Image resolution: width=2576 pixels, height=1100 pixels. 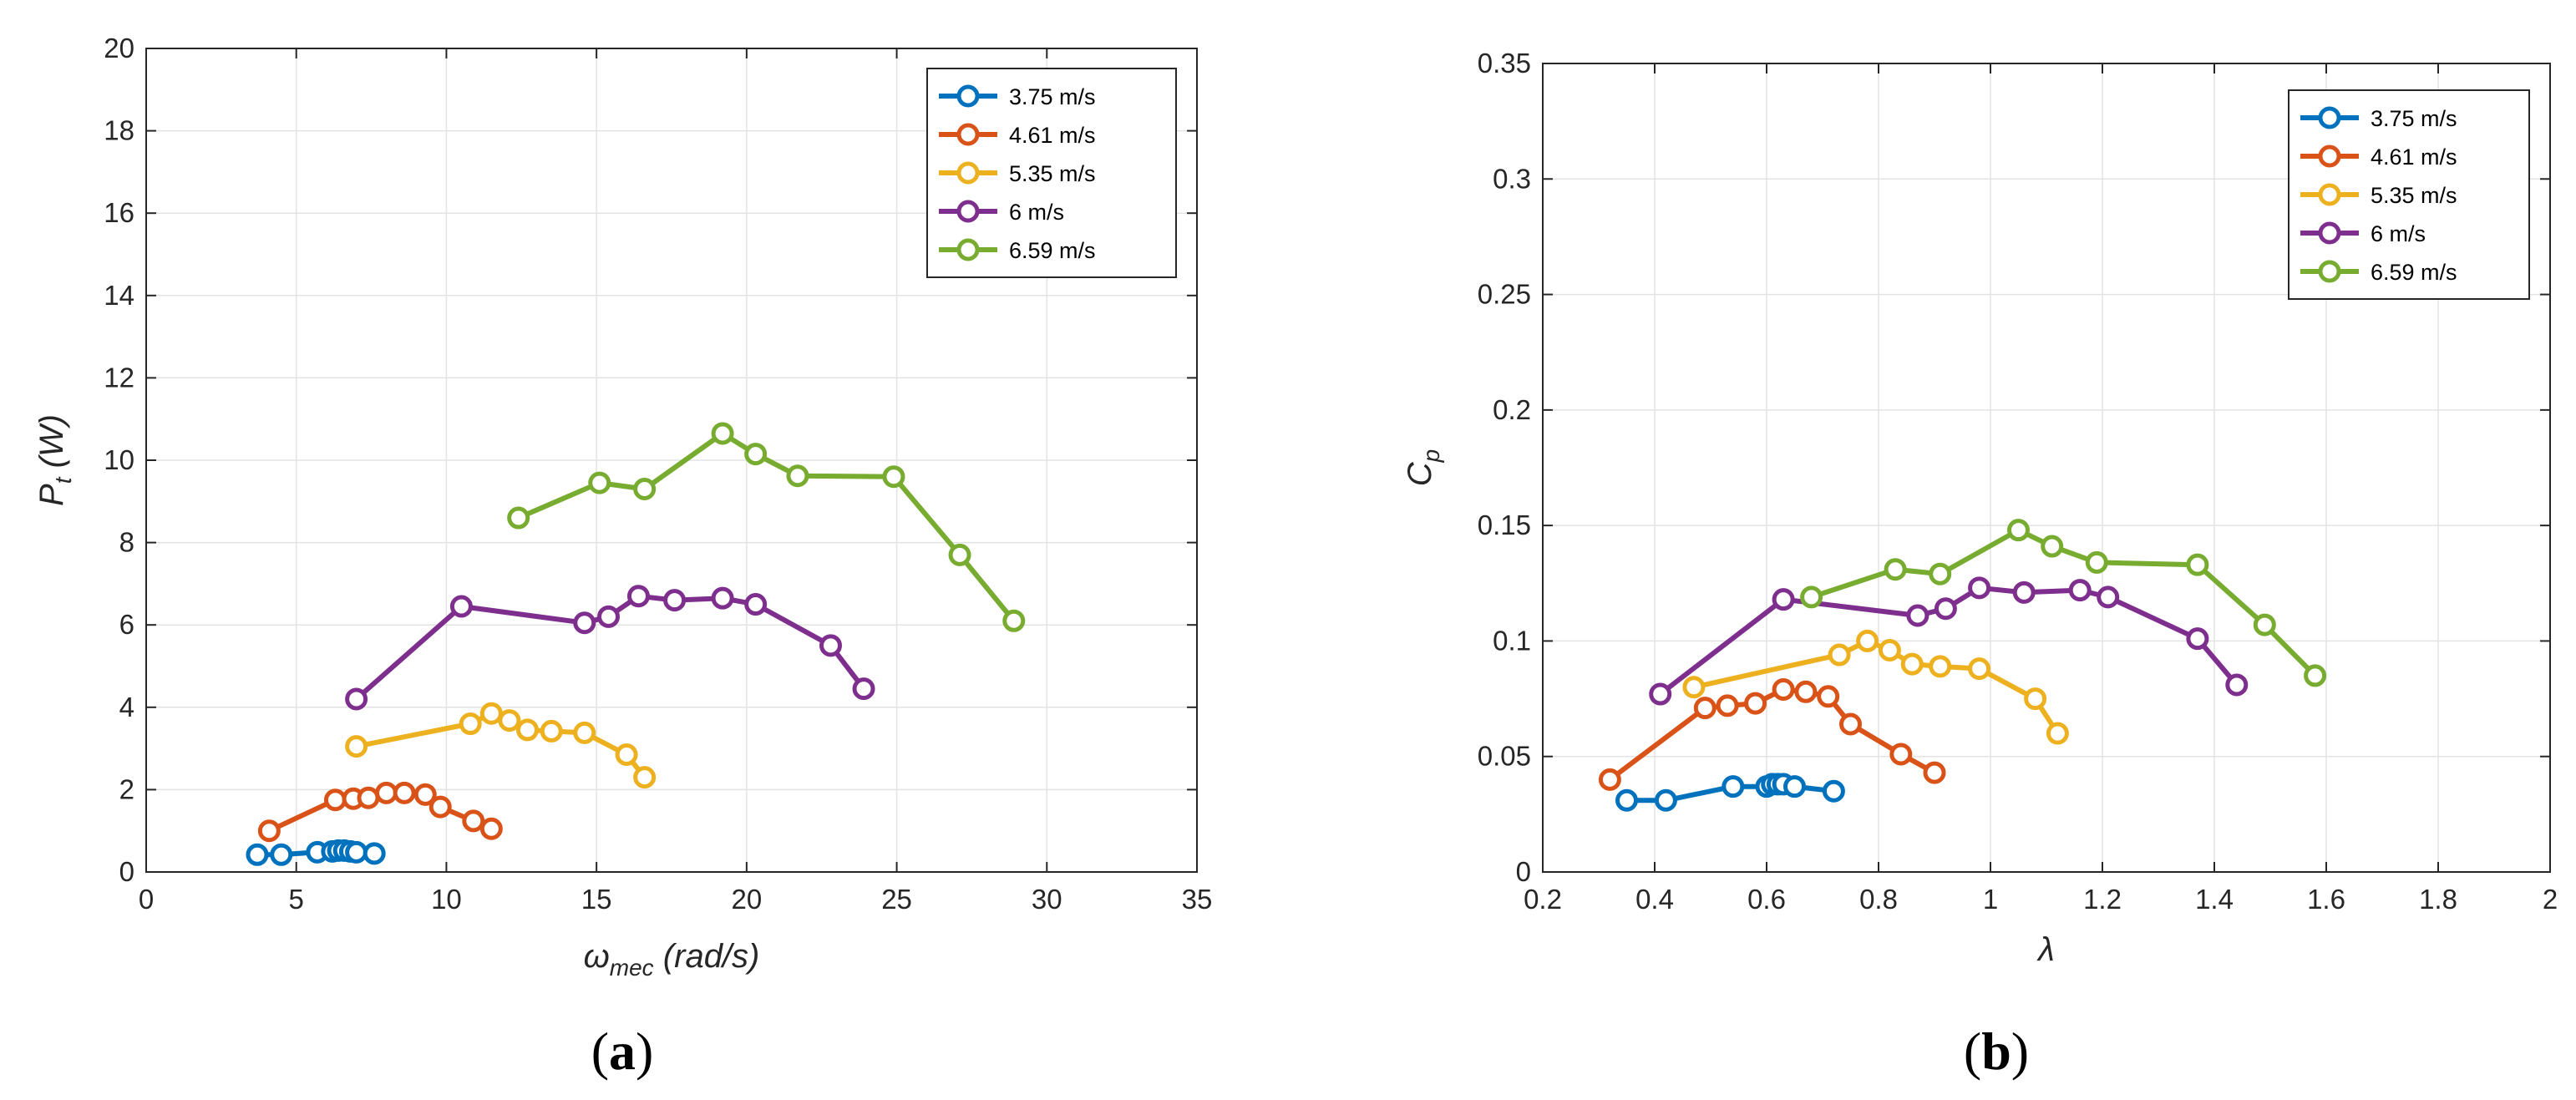 I want to click on legend-item: 4.61 m/s, so click(x=2378, y=157).